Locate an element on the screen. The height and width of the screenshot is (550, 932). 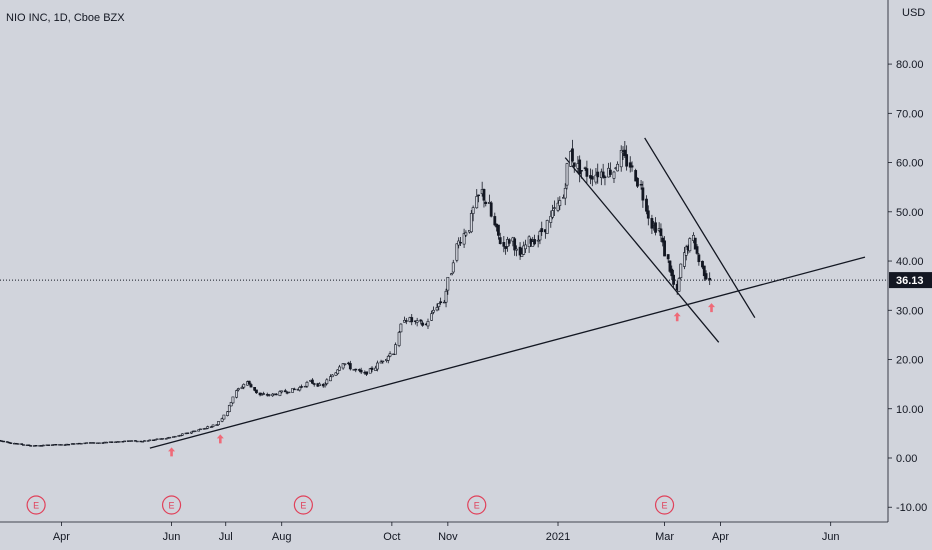
x-tick-label: Oct is located at coordinates (391, 537).